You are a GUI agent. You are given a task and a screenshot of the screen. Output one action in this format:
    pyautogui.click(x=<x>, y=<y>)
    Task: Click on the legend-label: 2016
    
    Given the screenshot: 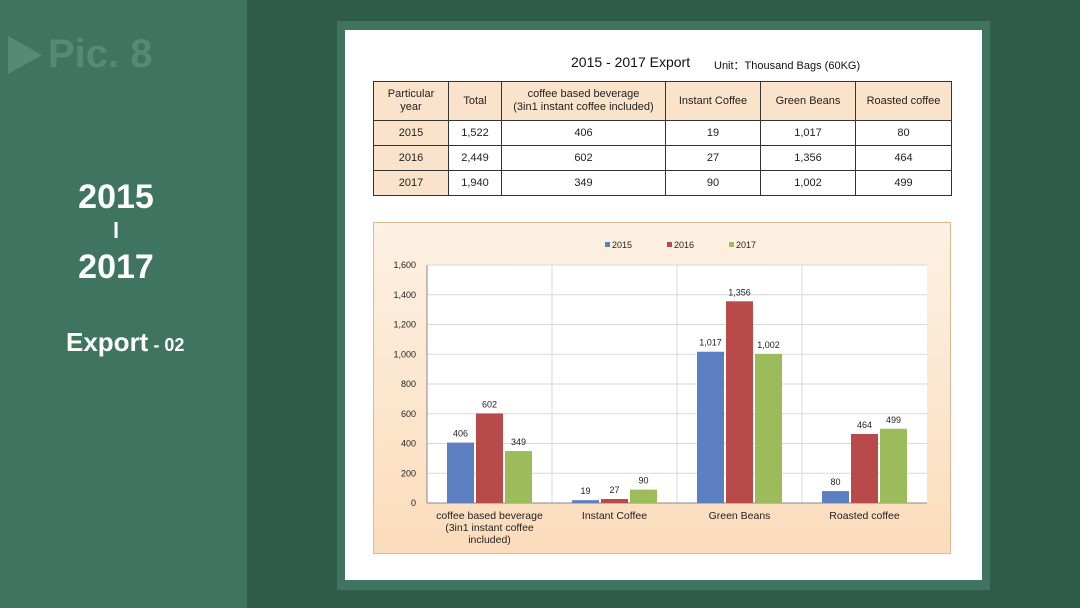 What is the action you would take?
    pyautogui.click(x=684, y=245)
    